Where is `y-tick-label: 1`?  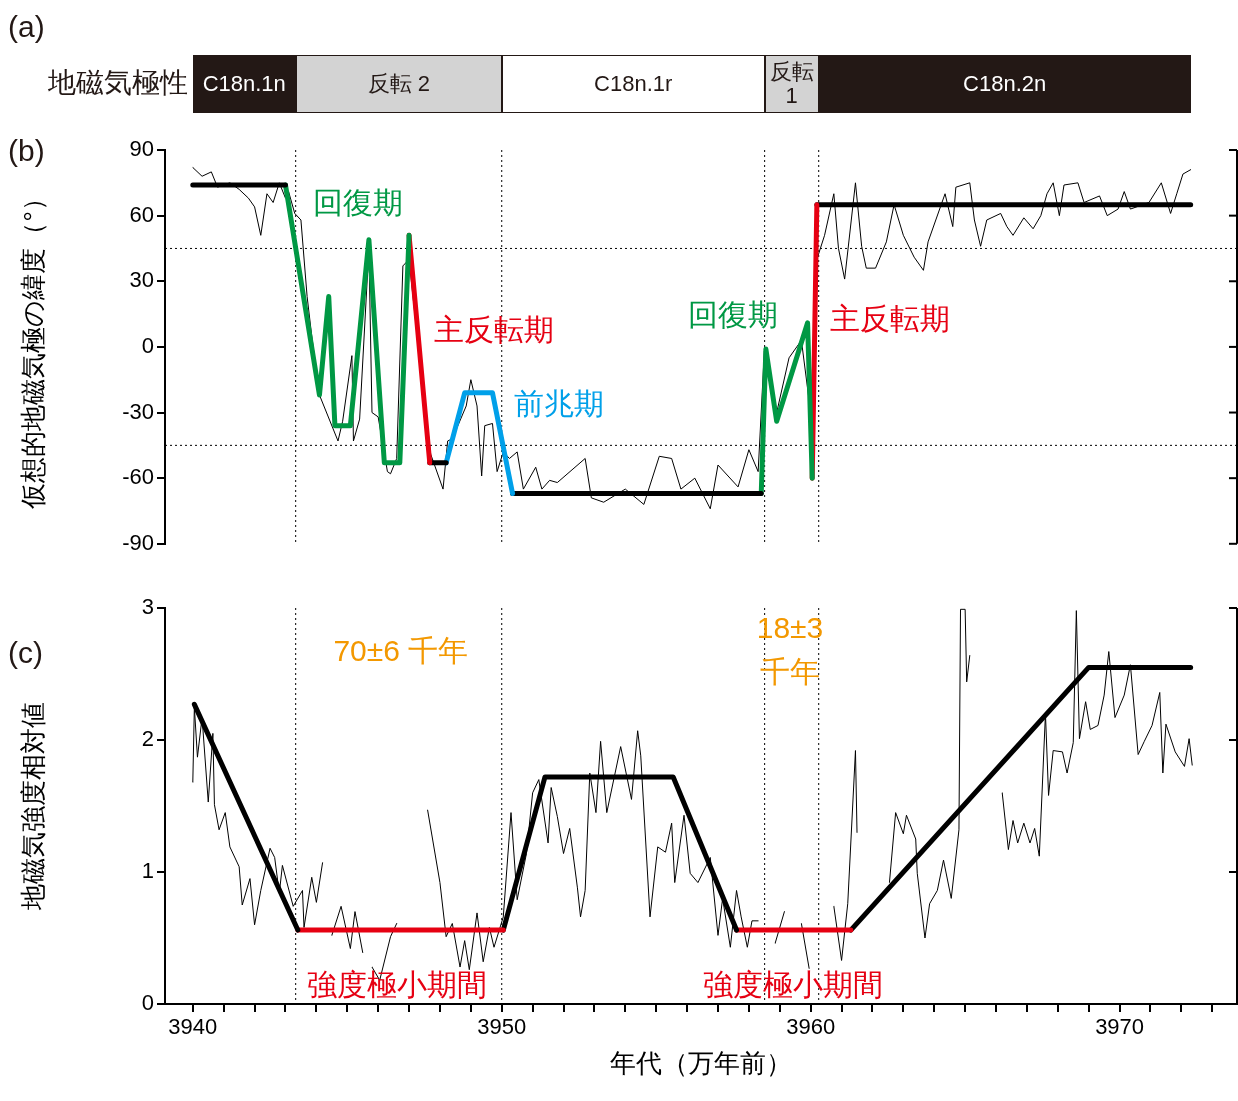 y-tick-label: 1 is located at coordinates (147, 871).